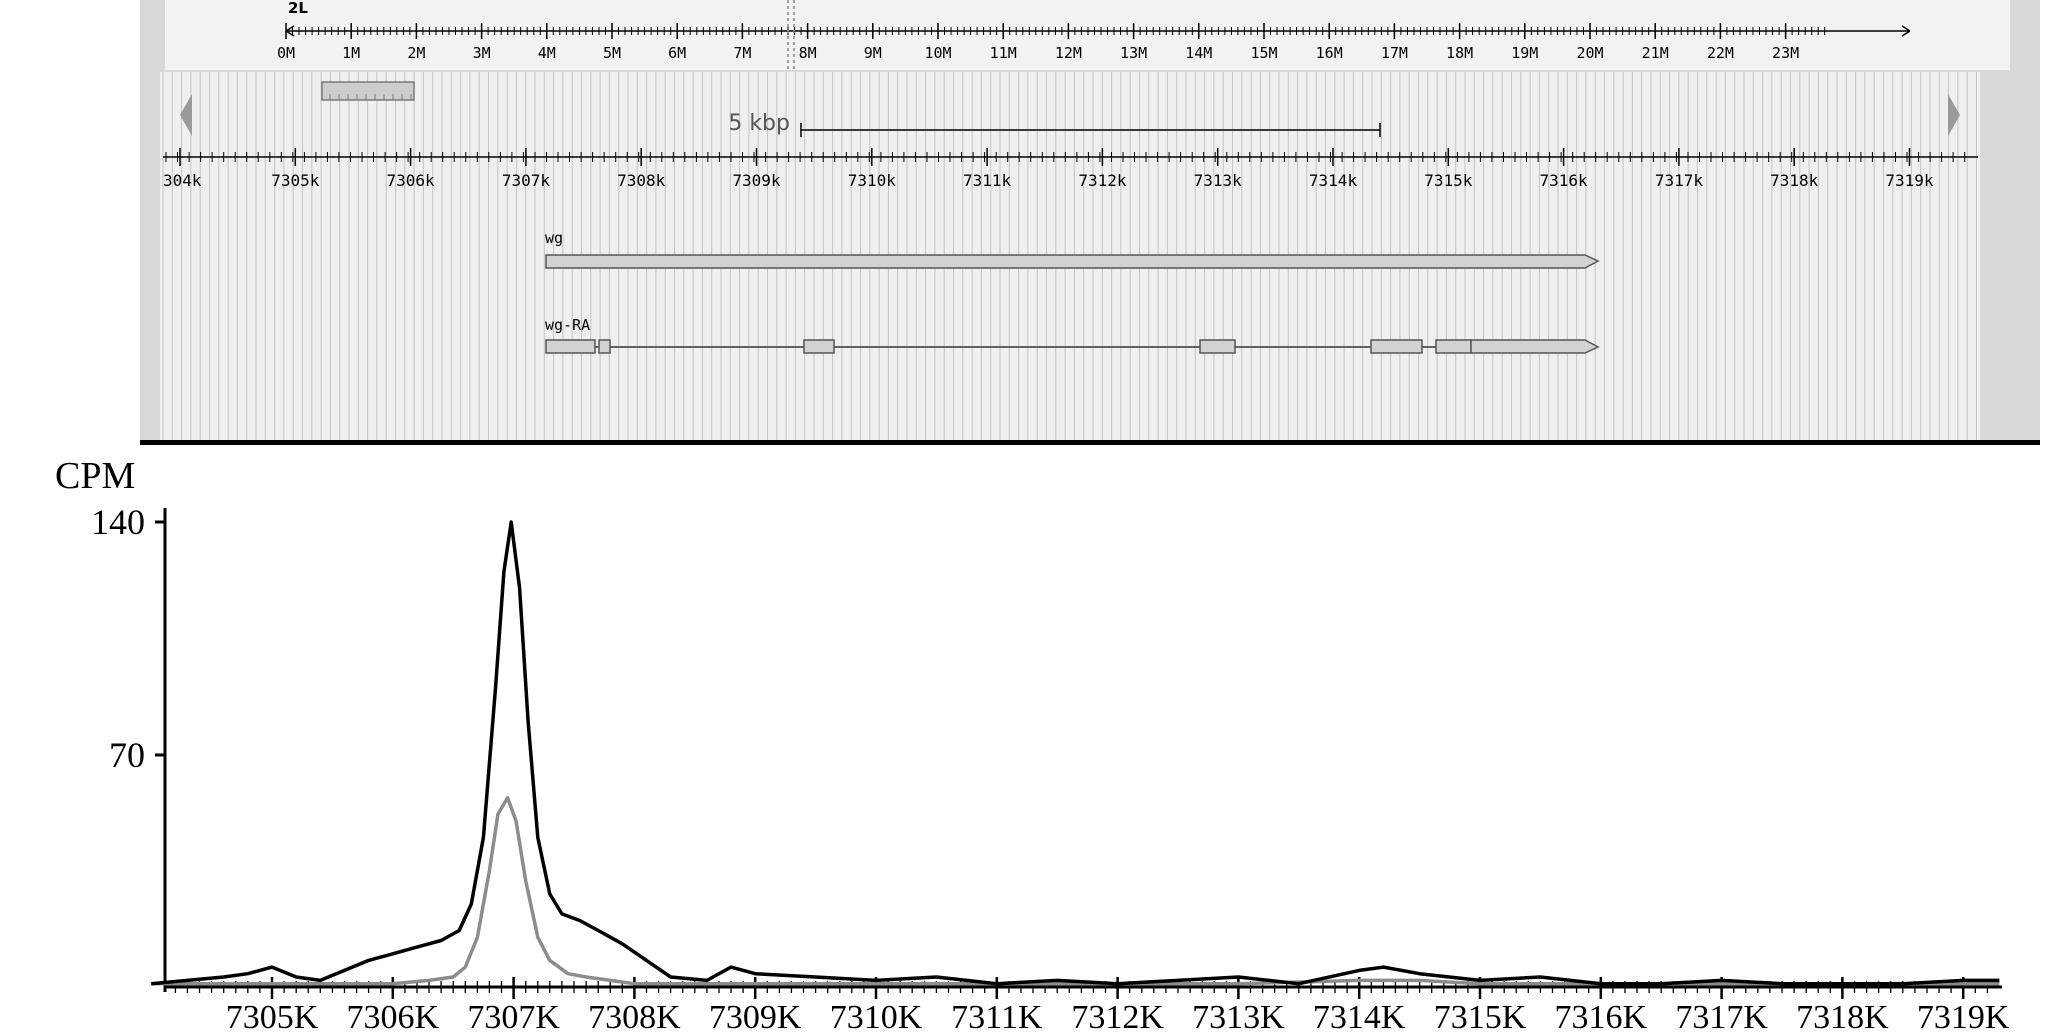 This screenshot has width=2067, height=1033. What do you see at coordinates (118, 522) in the screenshot?
I see `y-tick-label-140: 140` at bounding box center [118, 522].